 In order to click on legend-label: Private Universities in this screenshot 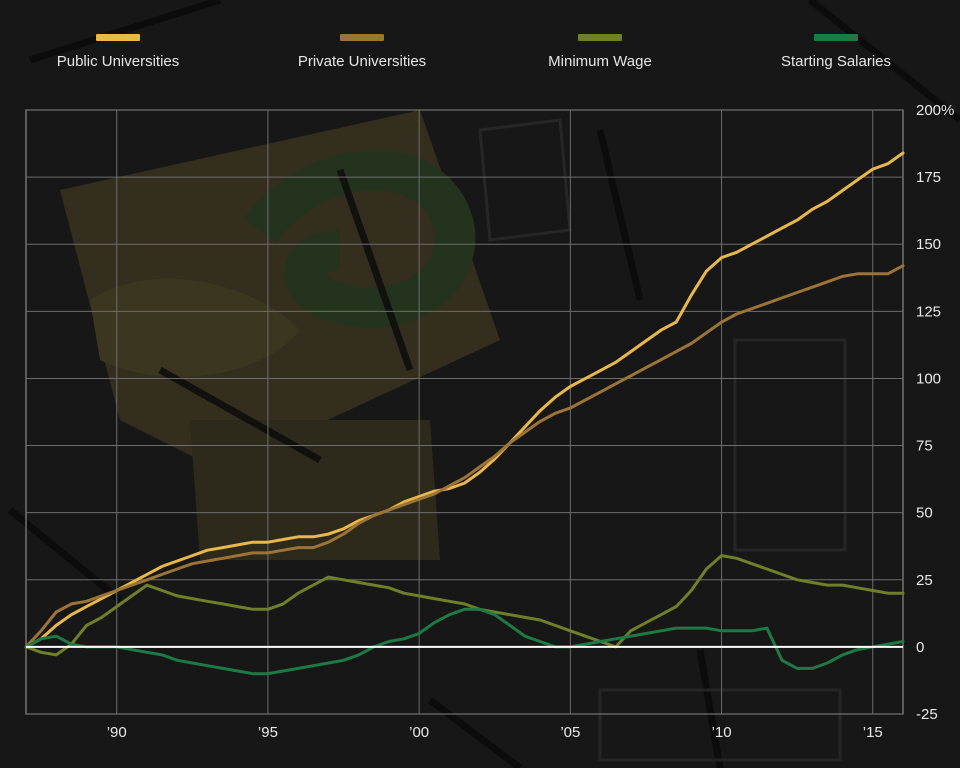, I will do `click(362, 61)`.